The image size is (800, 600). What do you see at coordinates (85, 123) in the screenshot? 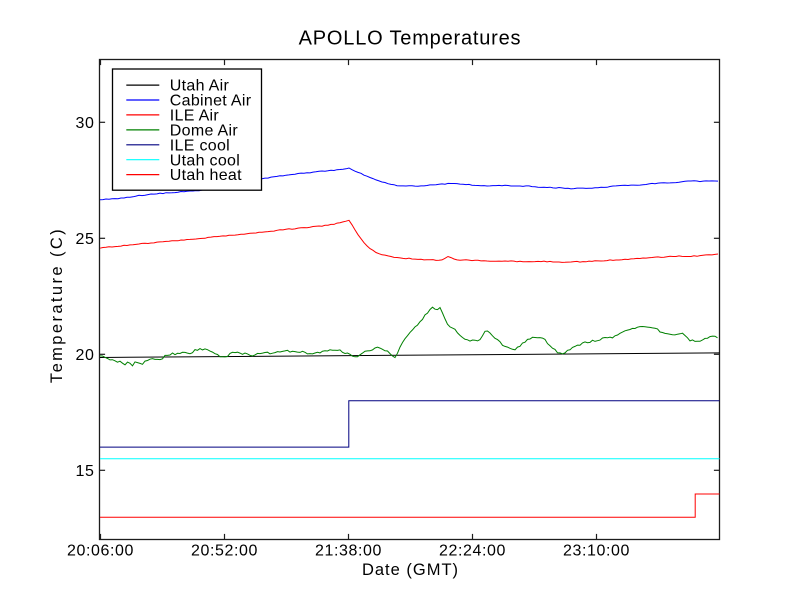
I see `svg-text: 30` at bounding box center [85, 123].